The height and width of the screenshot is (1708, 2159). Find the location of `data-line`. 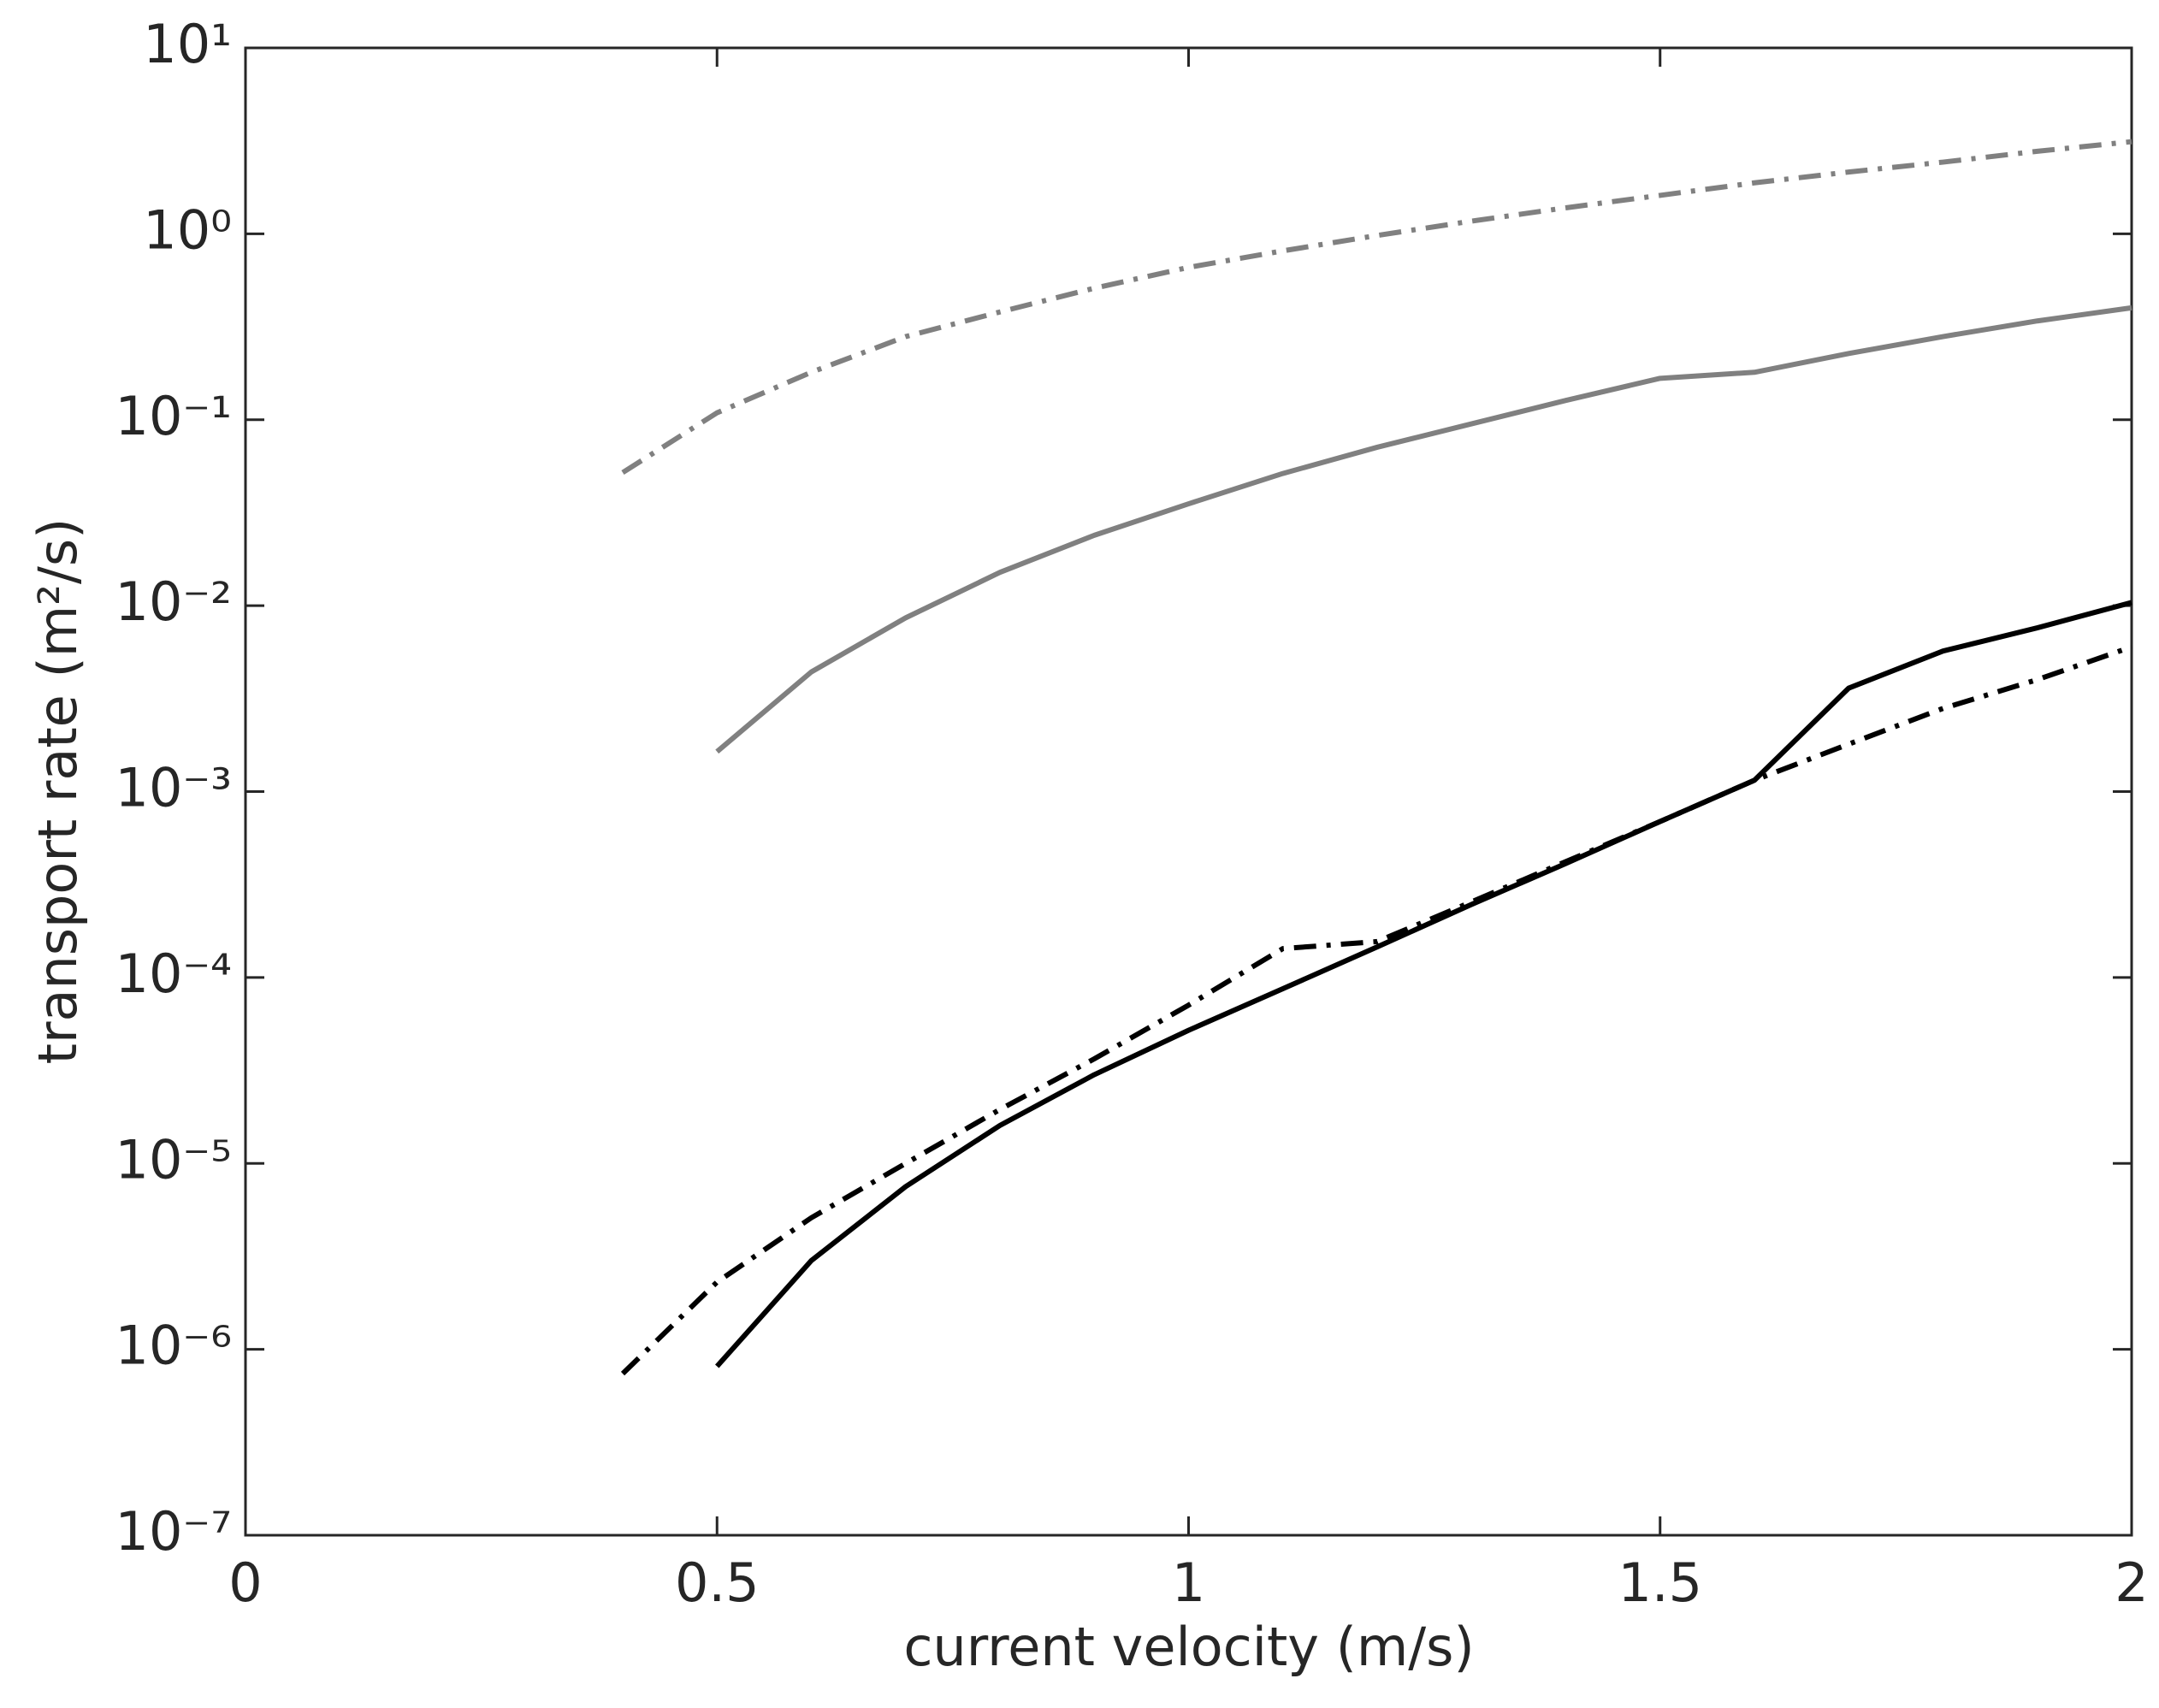

data-line is located at coordinates (1376, 307).